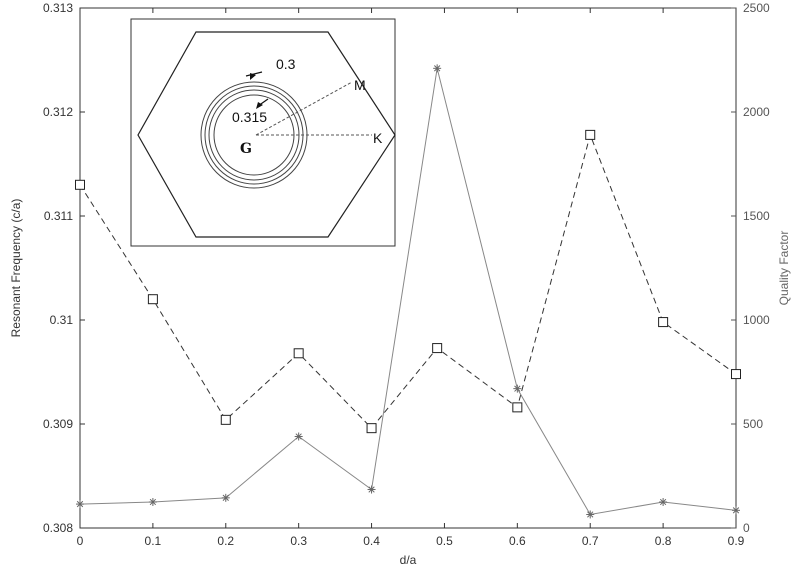  I want to click on x-axis-label: d/a, so click(408, 560).